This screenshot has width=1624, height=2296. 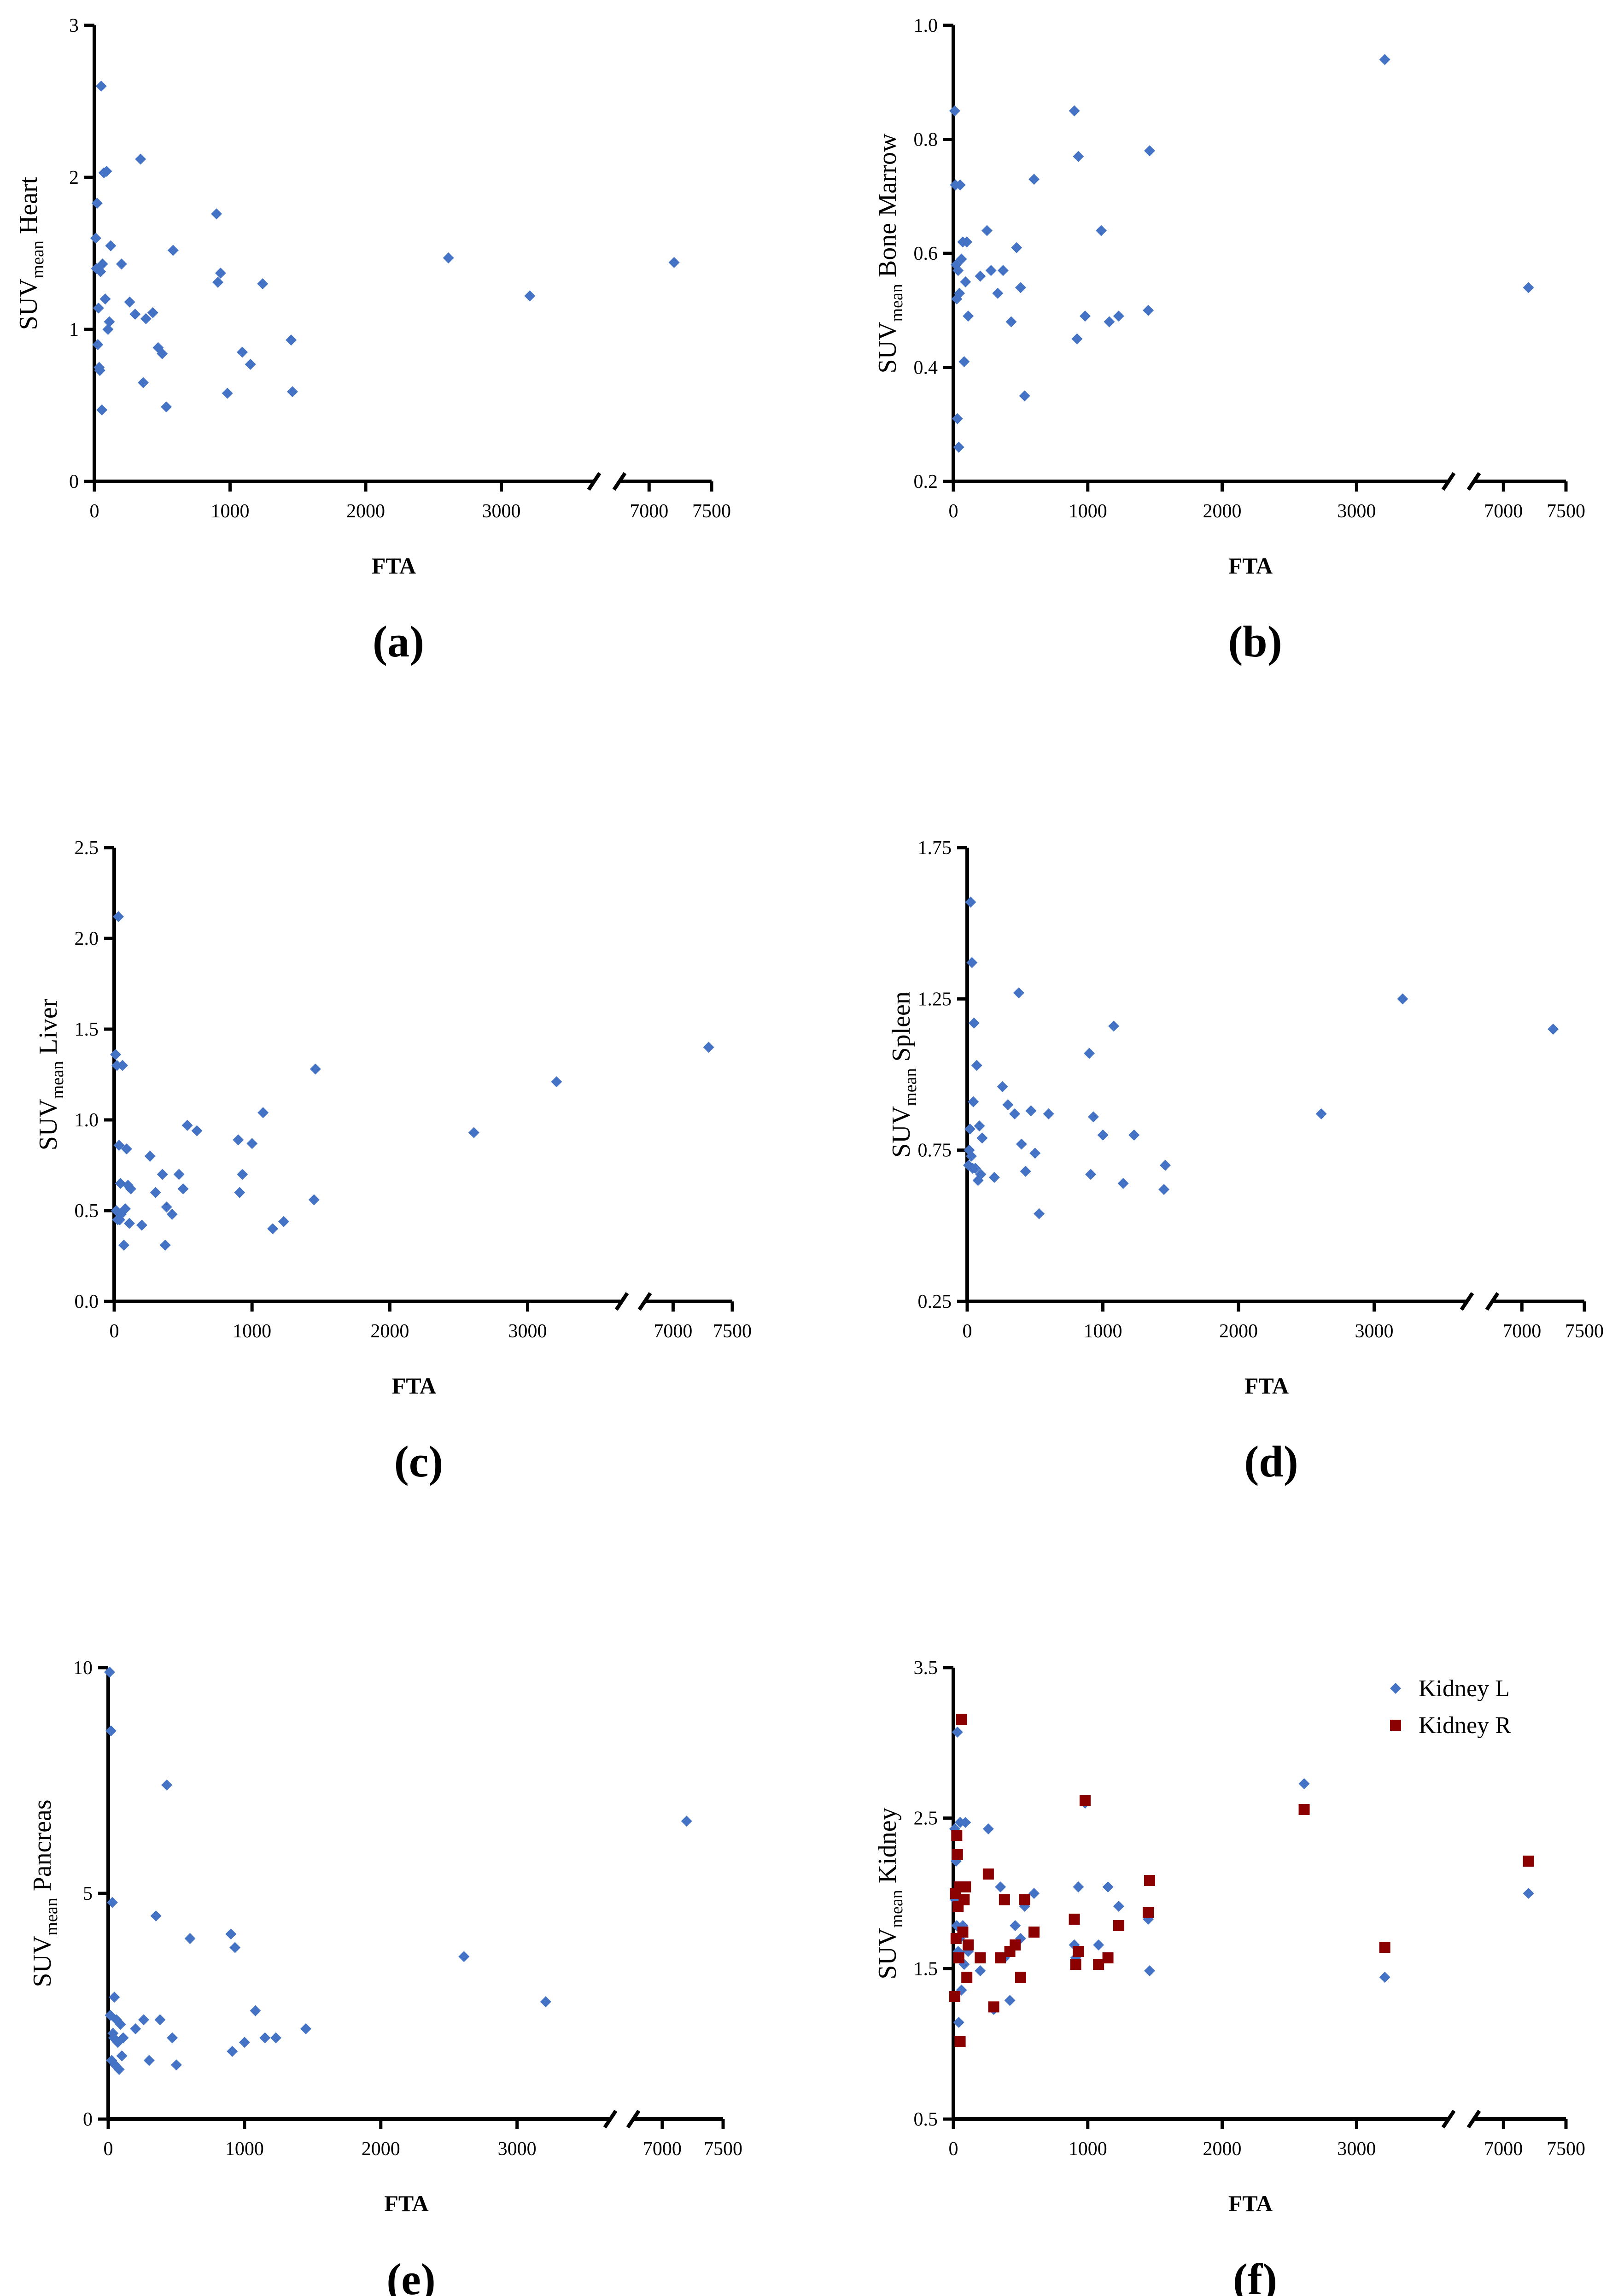 What do you see at coordinates (901, 1030) in the screenshot?
I see `y-axis-label-suffix: Spleen` at bounding box center [901, 1030].